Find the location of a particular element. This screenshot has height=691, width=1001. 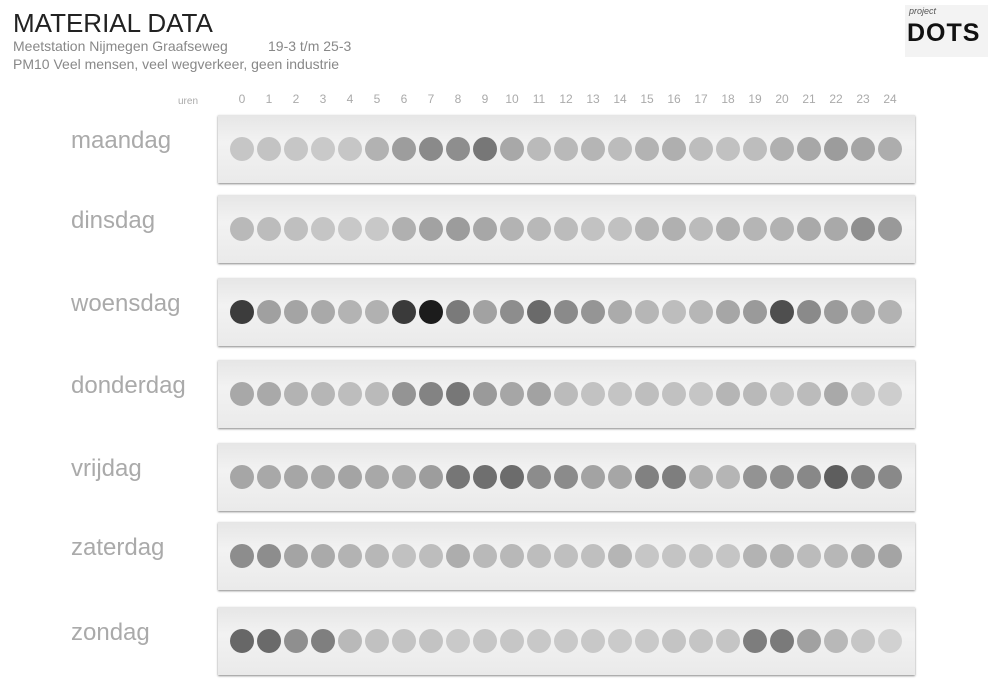

hour-label: 12 is located at coordinates (566, 99).